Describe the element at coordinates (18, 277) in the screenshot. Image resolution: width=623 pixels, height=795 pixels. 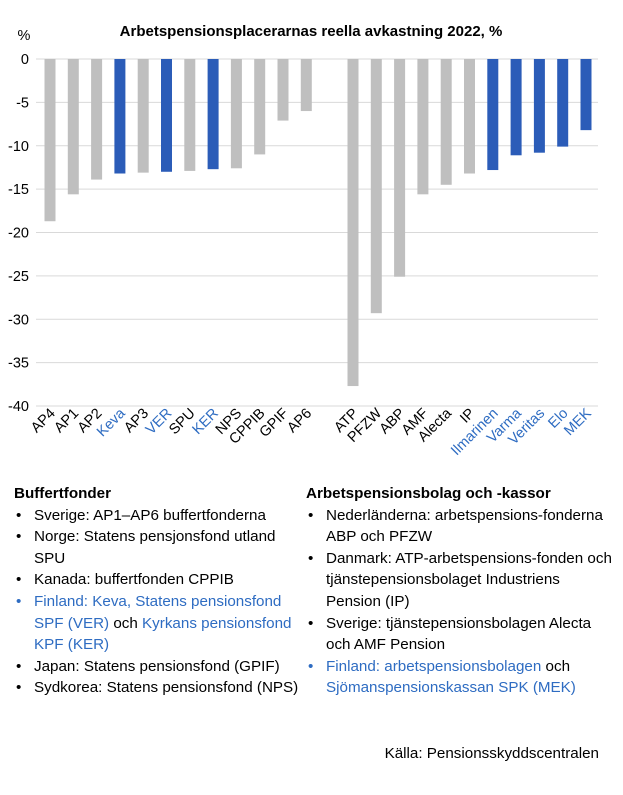
I see `y-tick-label: -25` at that location.